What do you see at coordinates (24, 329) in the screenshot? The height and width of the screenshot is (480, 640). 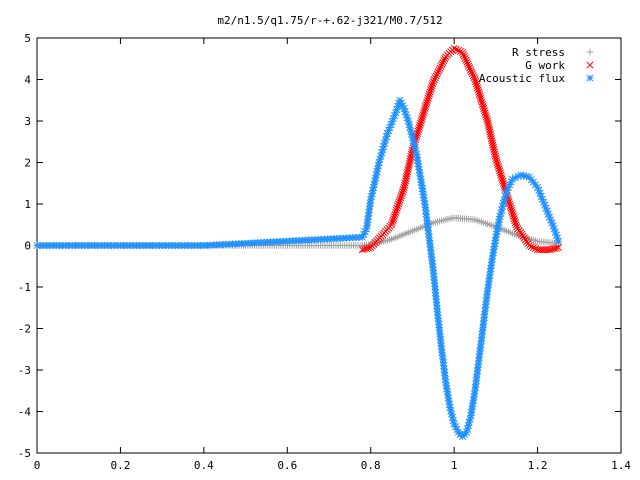 I see `y-tick-label: -2` at bounding box center [24, 329].